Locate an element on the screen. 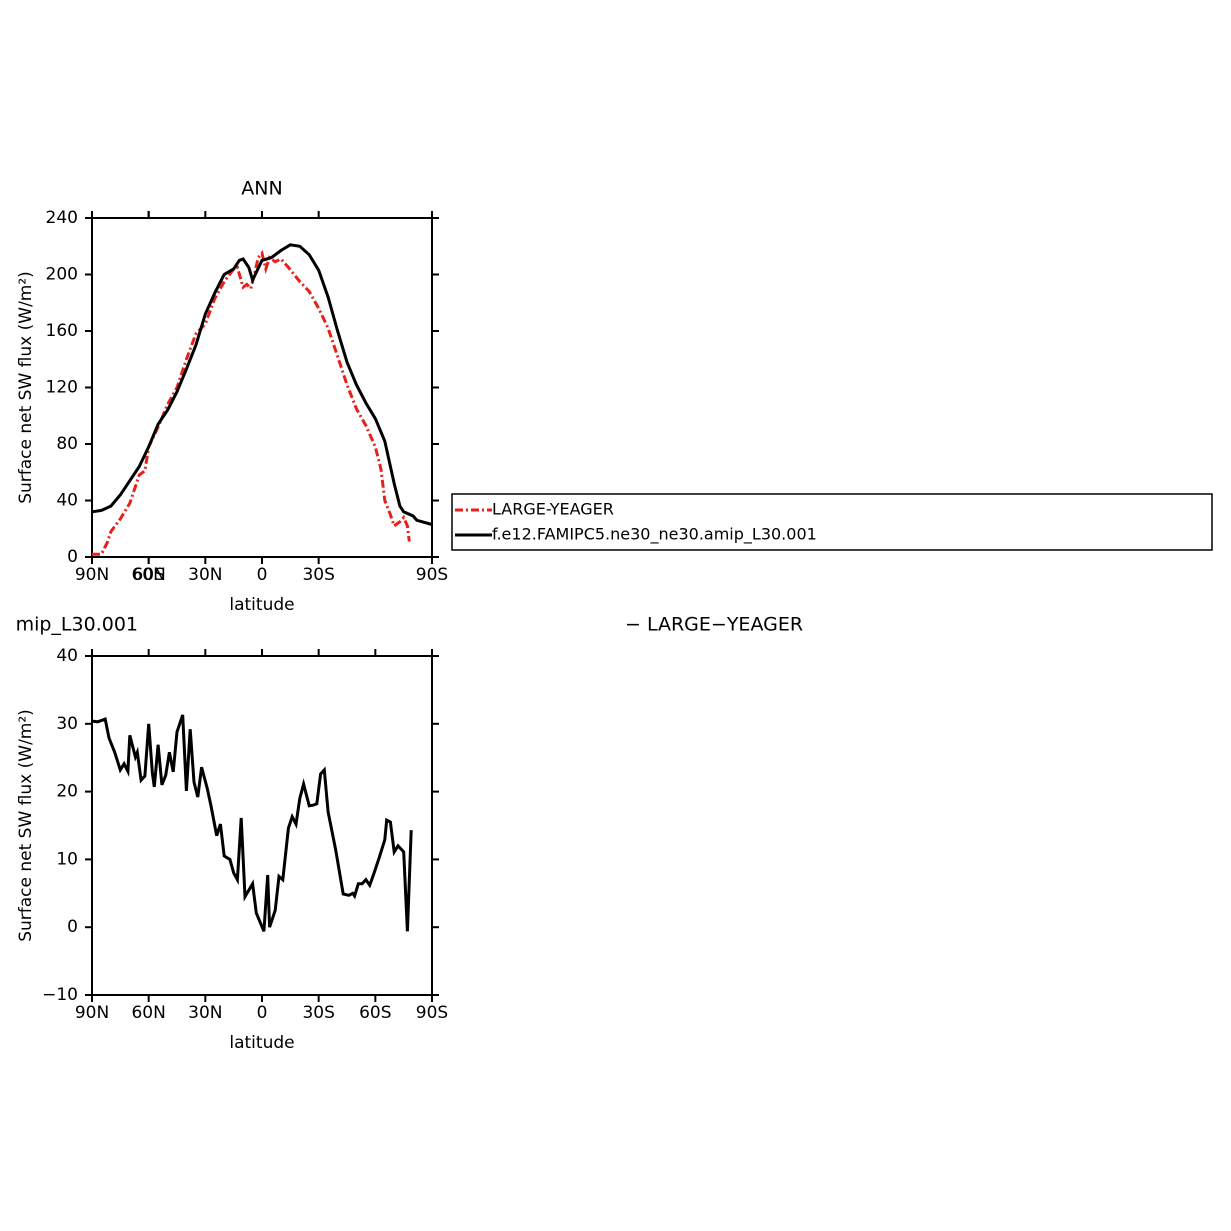  legend-label: f.e12.FAMIPC5.ne30_ne30.amip_L30.001 is located at coordinates (654, 535).